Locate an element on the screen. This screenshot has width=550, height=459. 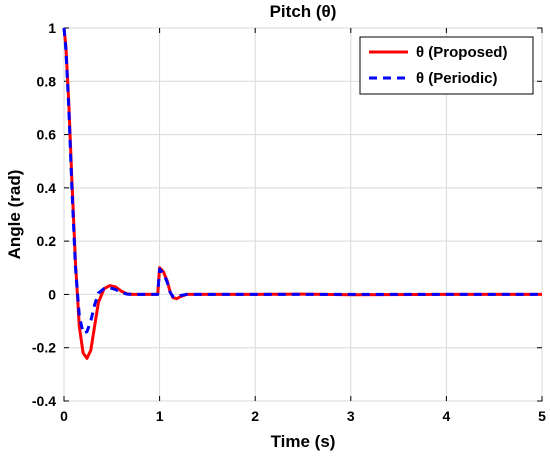
x-tick-label: 4 is located at coordinates (447, 416).